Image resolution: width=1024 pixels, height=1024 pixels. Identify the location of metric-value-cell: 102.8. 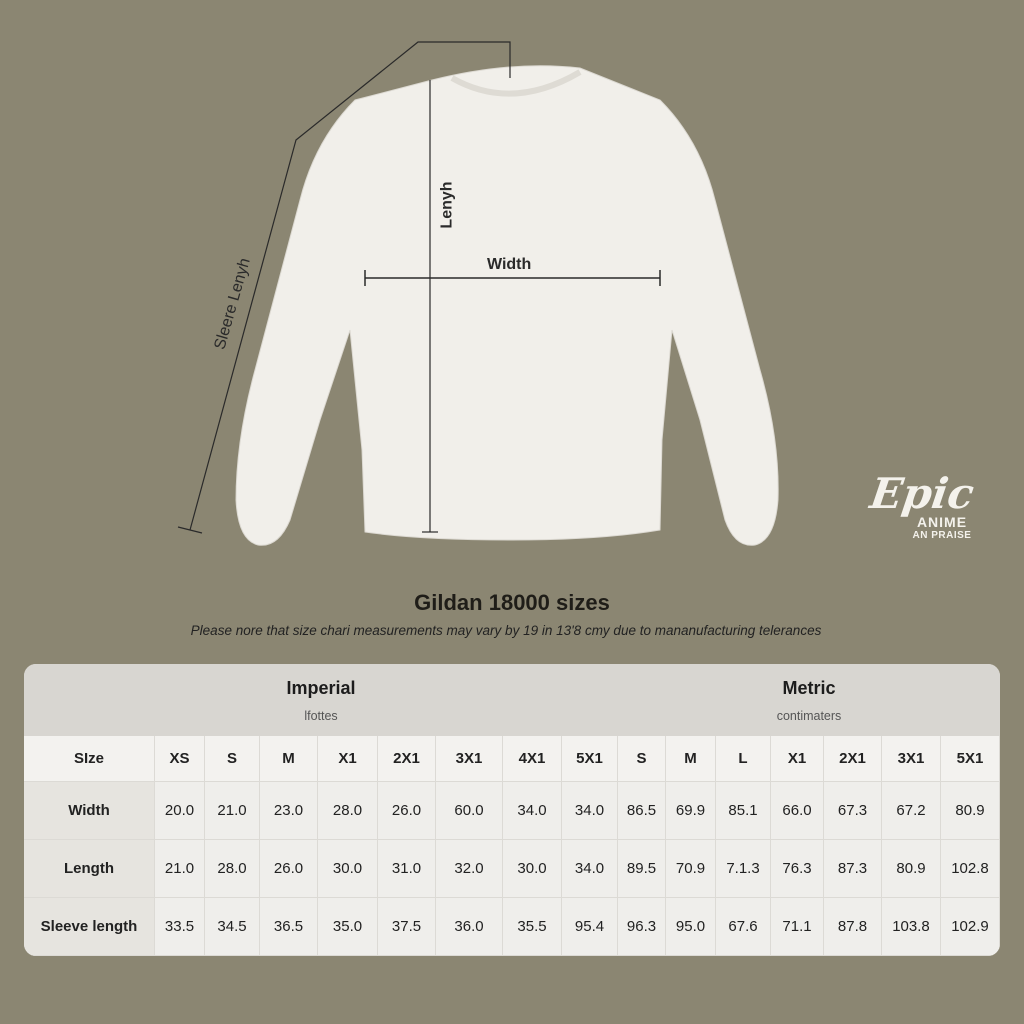
(970, 869).